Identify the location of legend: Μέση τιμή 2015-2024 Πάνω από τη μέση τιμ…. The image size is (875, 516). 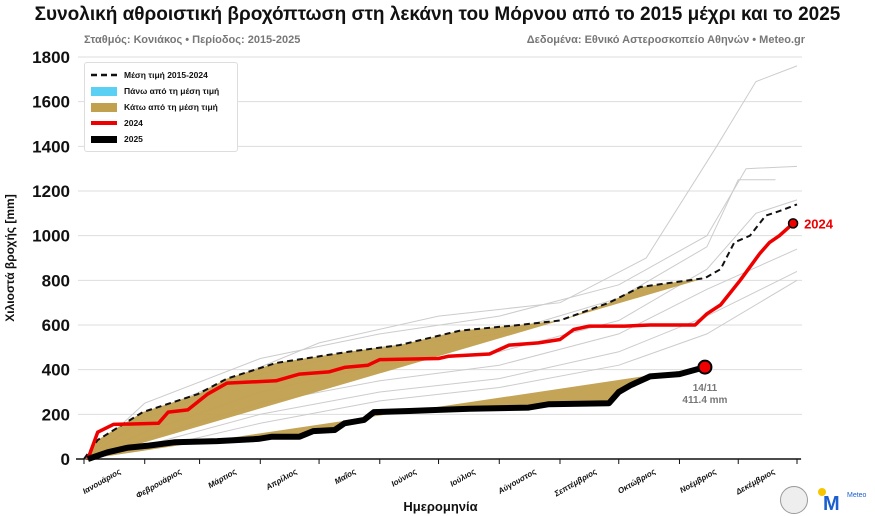
(161, 107).